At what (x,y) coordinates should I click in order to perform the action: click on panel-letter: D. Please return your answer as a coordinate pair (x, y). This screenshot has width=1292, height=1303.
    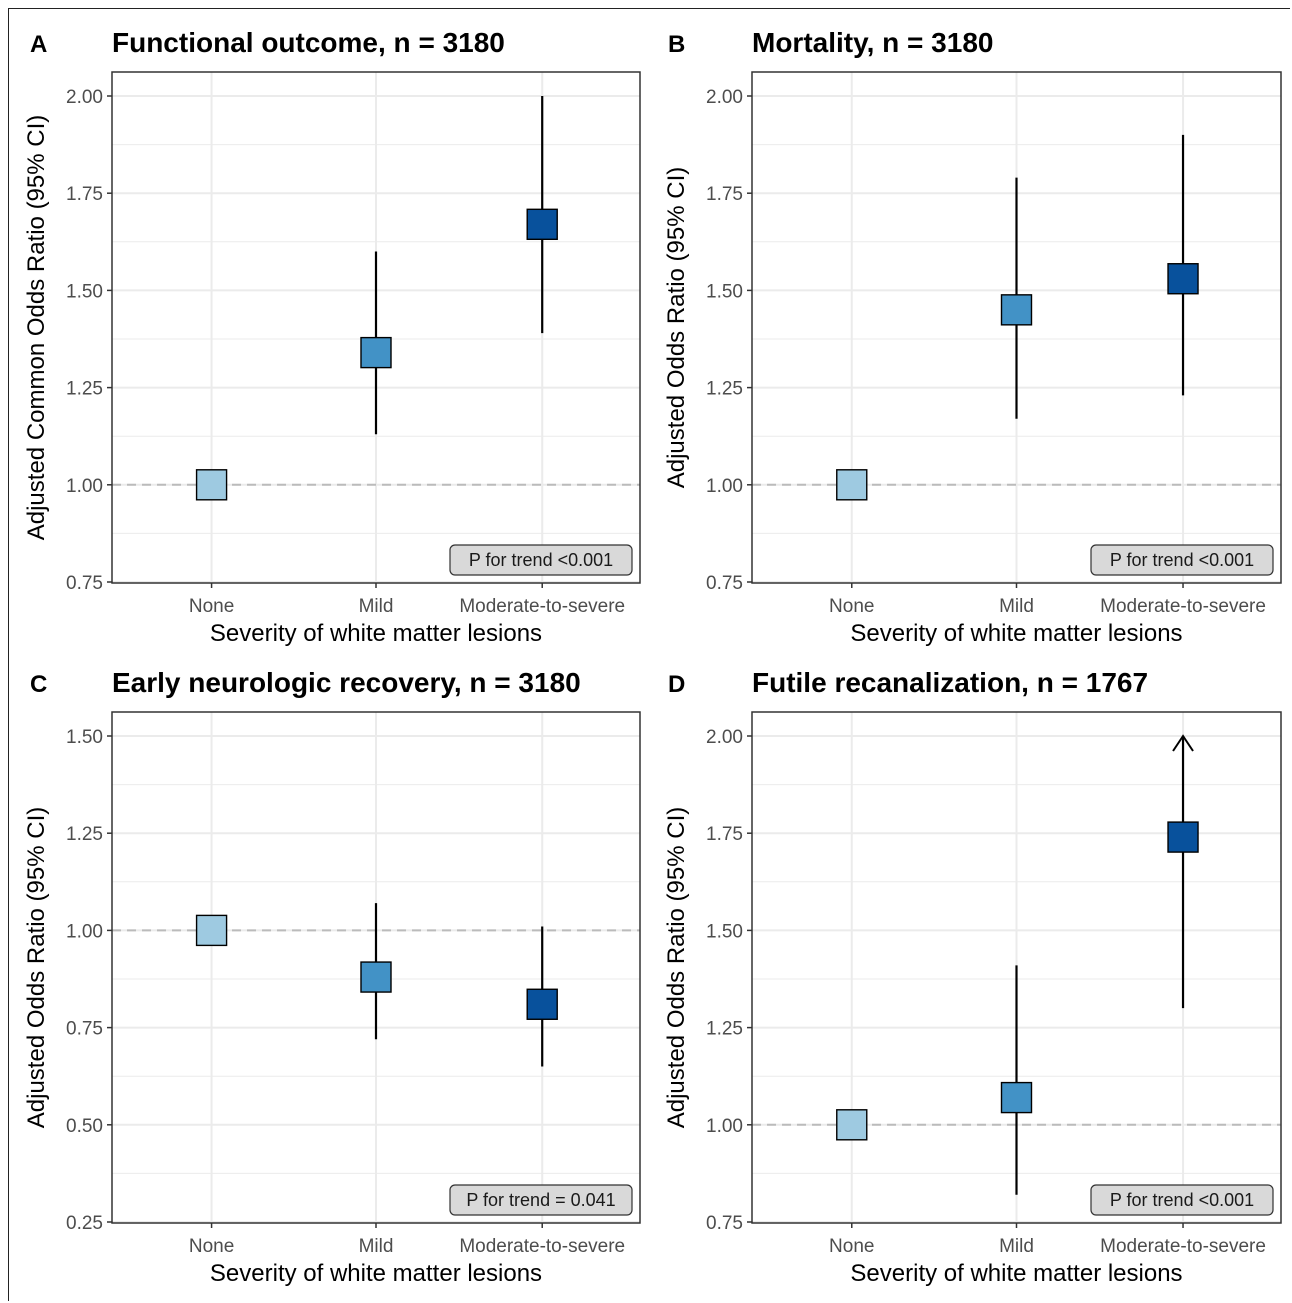
    Looking at the image, I should click on (676, 684).